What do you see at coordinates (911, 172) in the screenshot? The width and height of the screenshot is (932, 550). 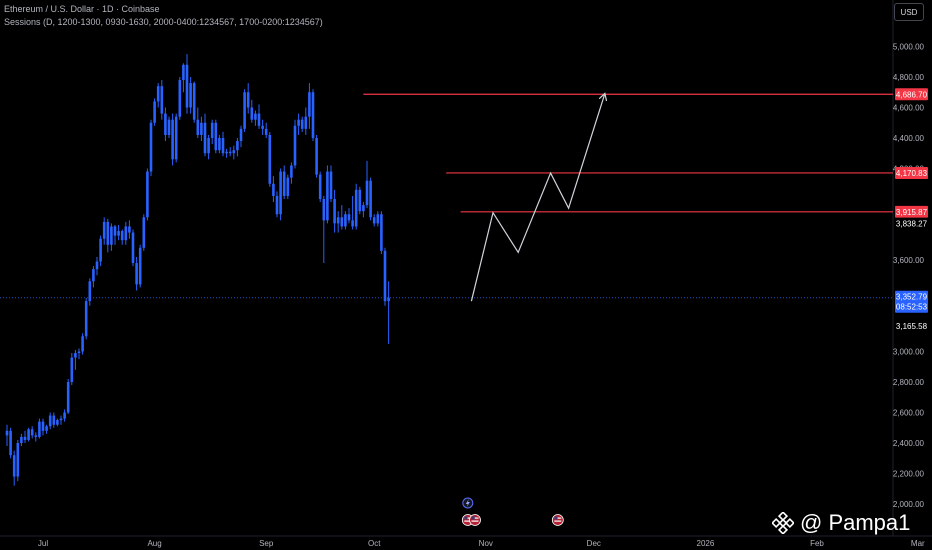 I see `resistance-price-tag` at bounding box center [911, 172].